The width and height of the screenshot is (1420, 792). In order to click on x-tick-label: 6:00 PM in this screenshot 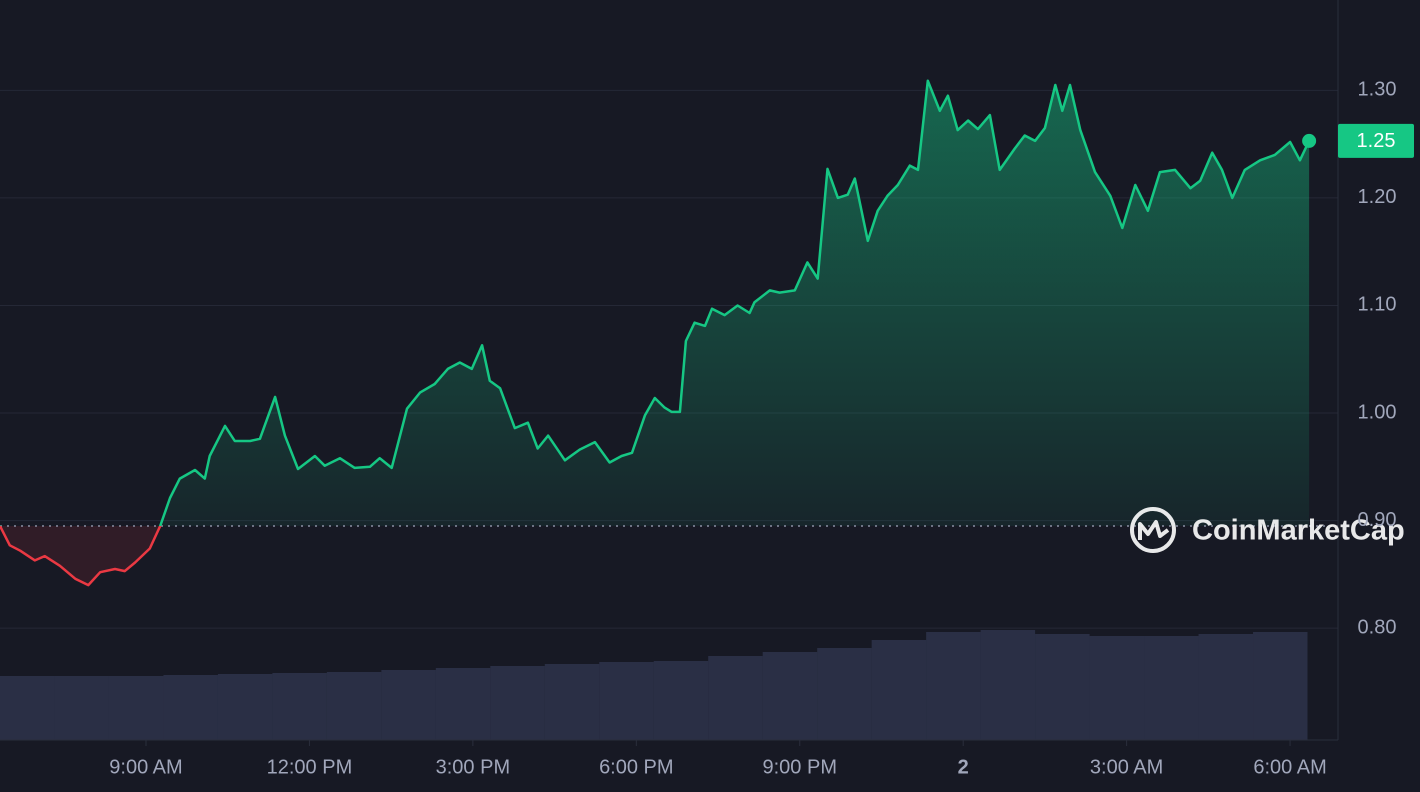, I will do `click(636, 767)`.